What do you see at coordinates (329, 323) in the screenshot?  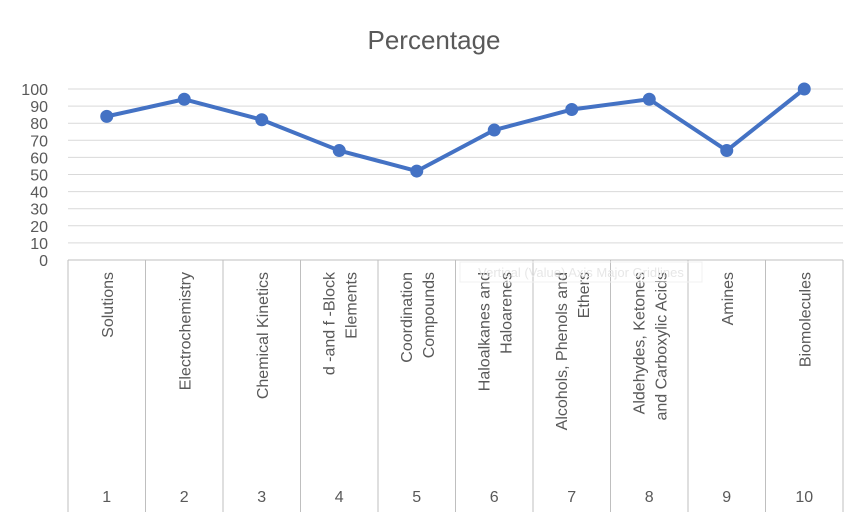 I see `category-label-line: d -and f -Block` at bounding box center [329, 323].